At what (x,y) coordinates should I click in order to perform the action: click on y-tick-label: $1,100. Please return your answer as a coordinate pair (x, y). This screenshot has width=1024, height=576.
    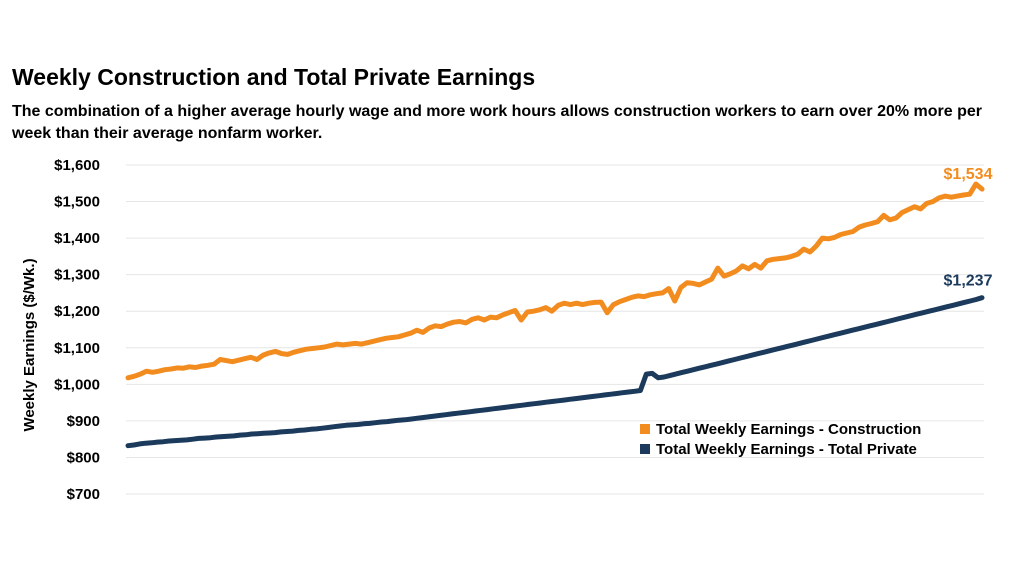
    Looking at the image, I should click on (77, 348).